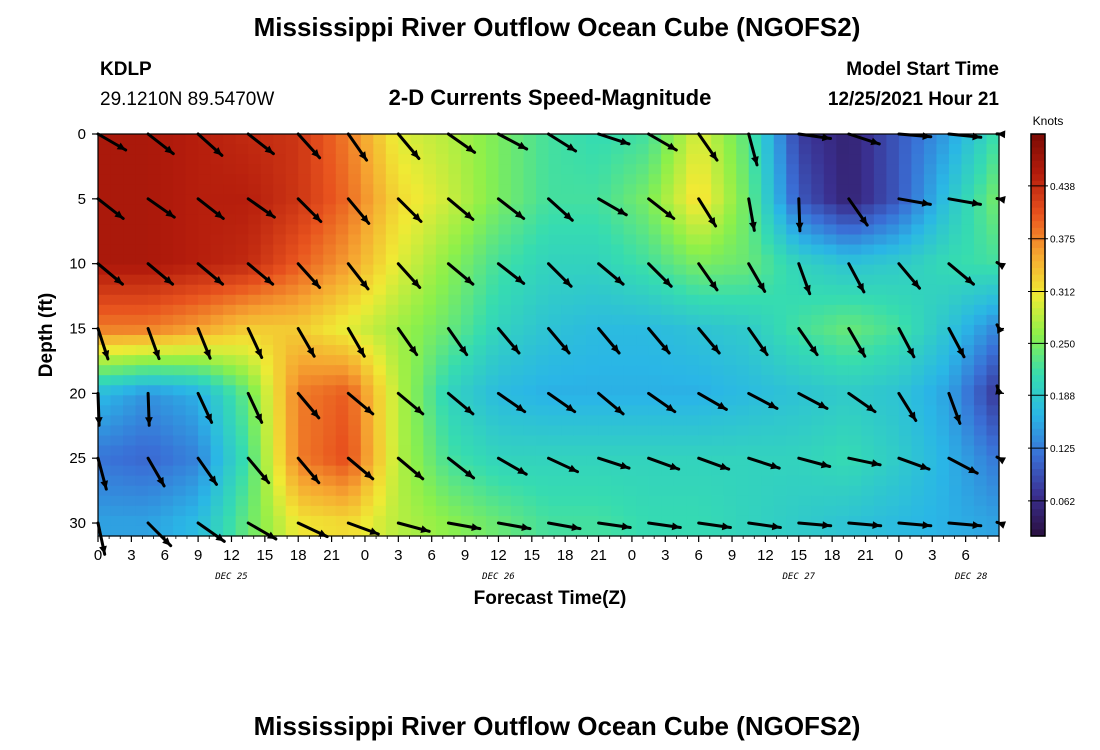 The height and width of the screenshot is (750, 1100). Describe the element at coordinates (1038, 231) in the screenshot. I see `colorbar-swatch` at that location.